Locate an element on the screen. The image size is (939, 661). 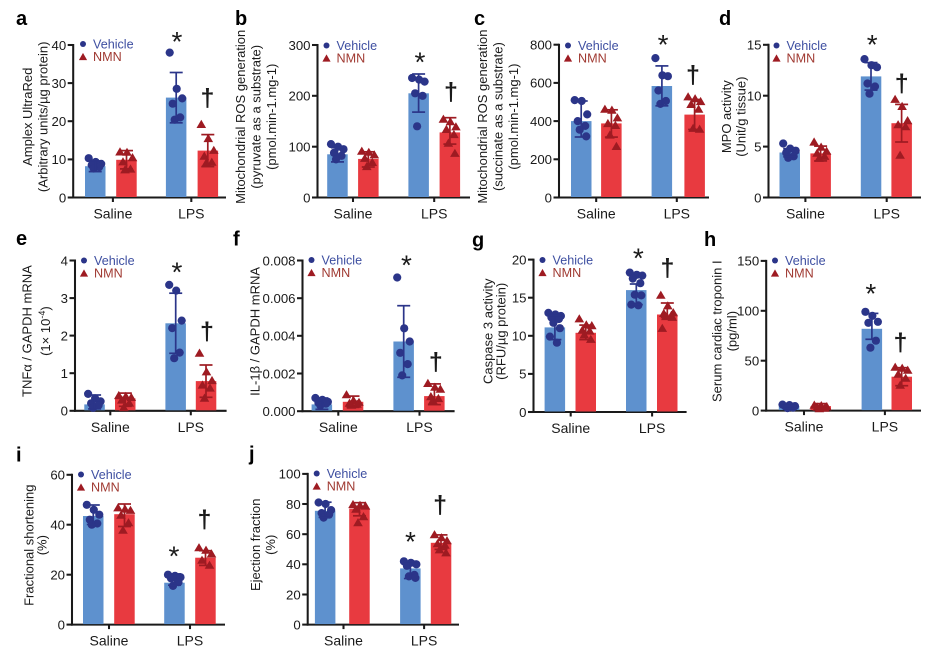
svg-text: Amplex UltraRed is located at coordinates (27, 117).